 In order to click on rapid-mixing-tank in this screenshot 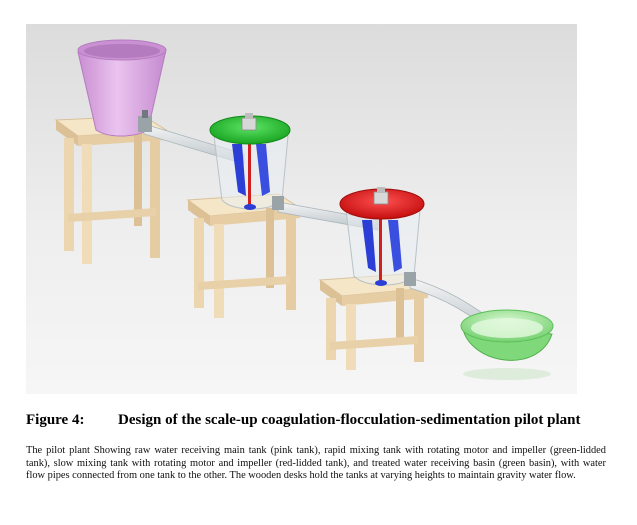, I will do `click(250, 161)`.